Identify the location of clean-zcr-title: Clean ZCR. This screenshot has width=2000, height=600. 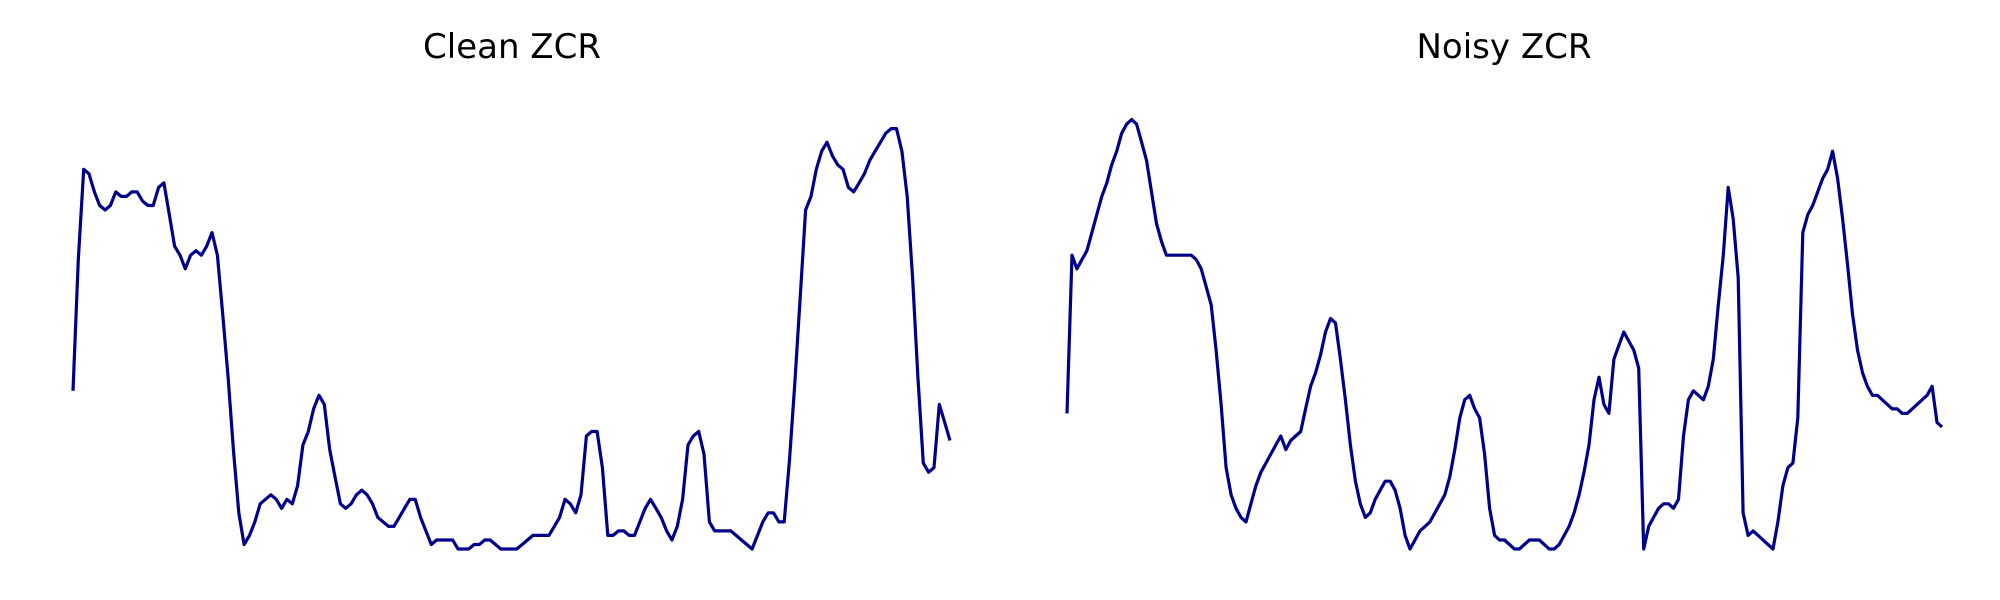
(512, 47).